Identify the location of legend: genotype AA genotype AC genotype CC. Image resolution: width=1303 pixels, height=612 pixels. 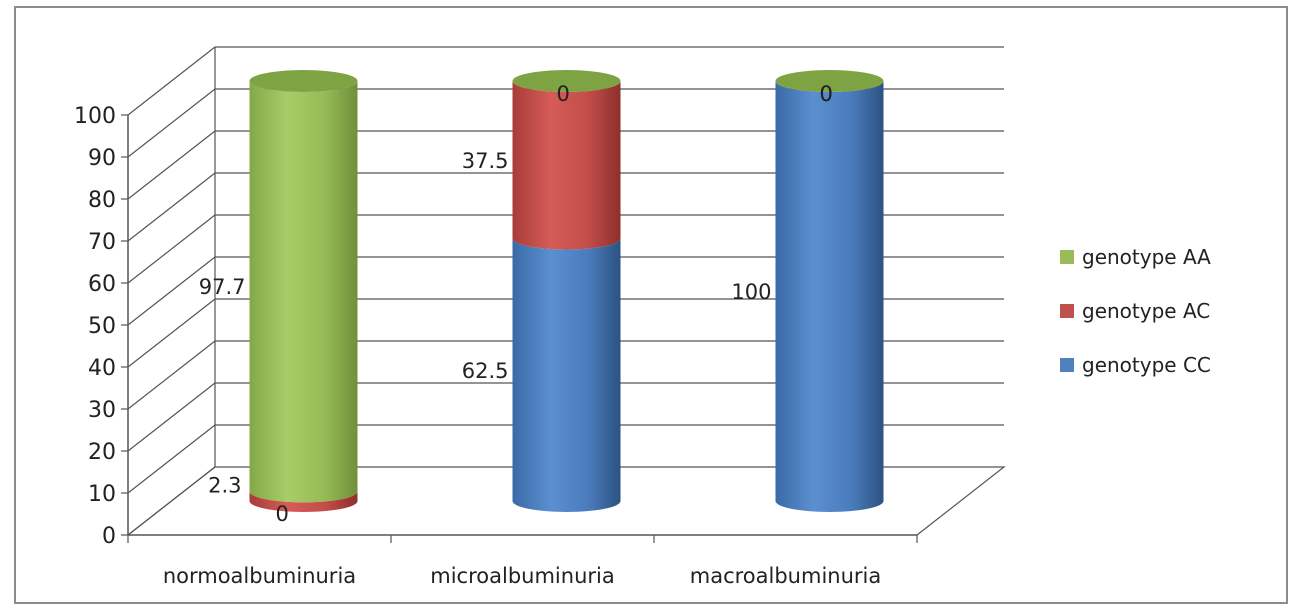
(1135, 311).